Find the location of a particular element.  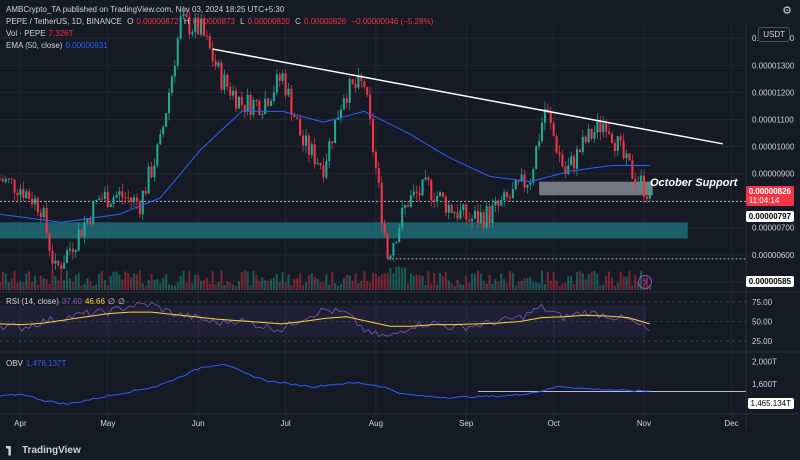

currency-button: USDT is located at coordinates (774, 34).